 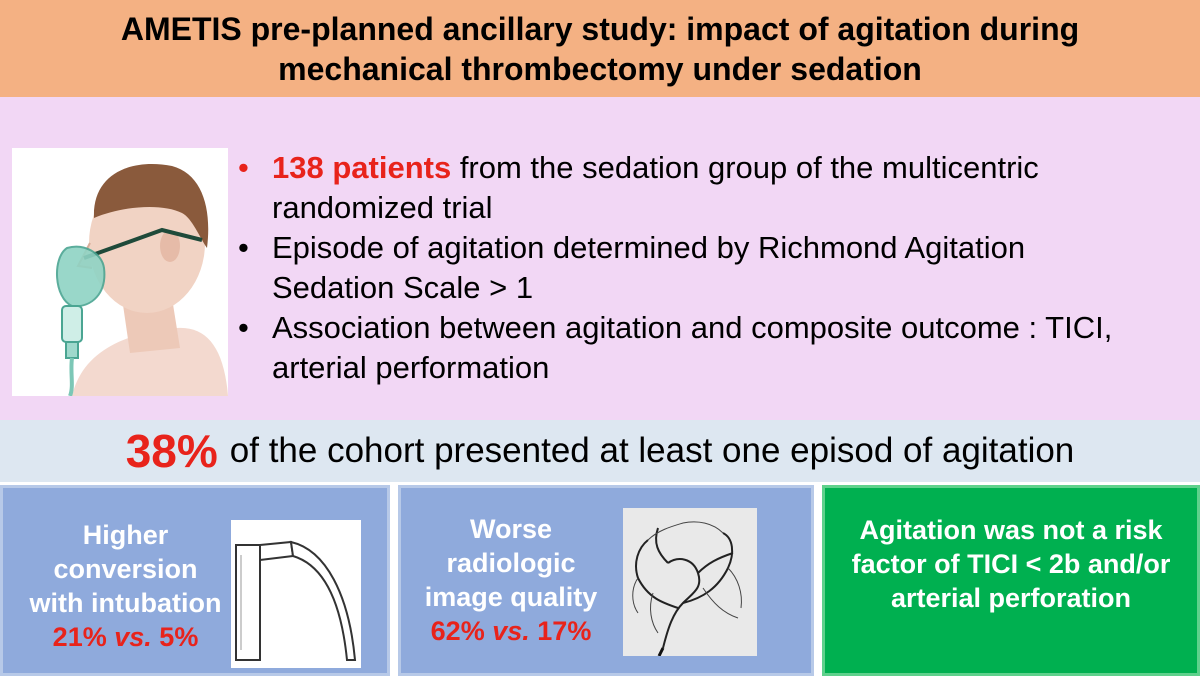 I want to click on intubation-stat: 21% vs. 5%, so click(x=125, y=637).